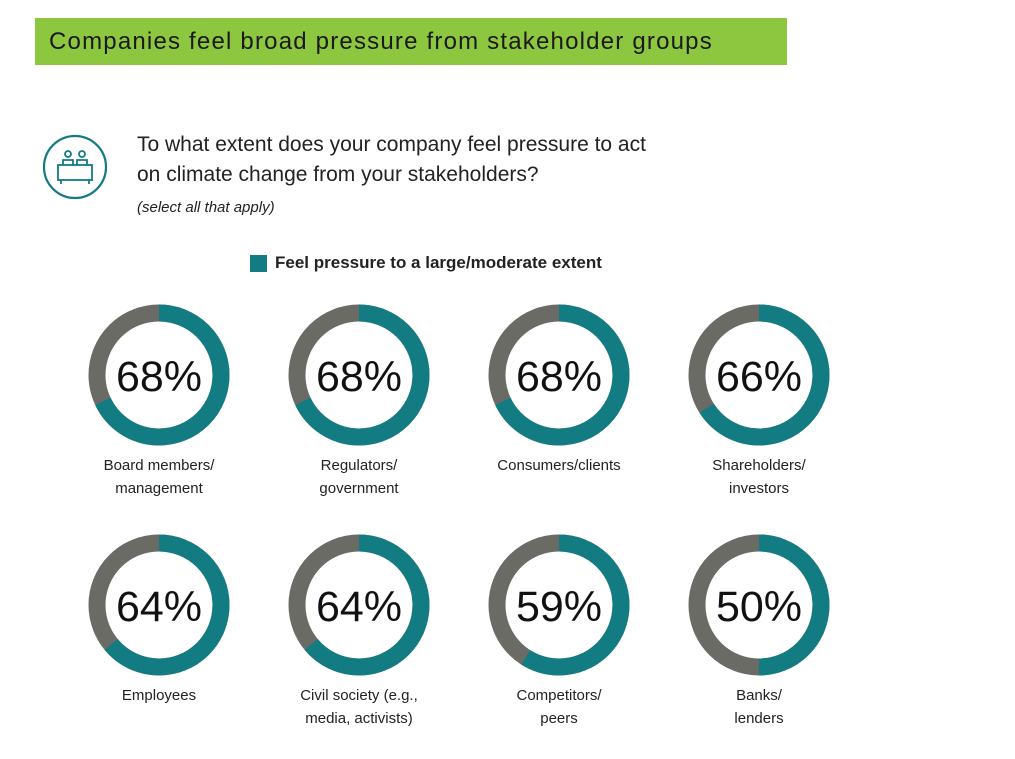 The image size is (1015, 759). What do you see at coordinates (759, 465) in the screenshot?
I see `category-label-line-1: Shareholders/` at bounding box center [759, 465].